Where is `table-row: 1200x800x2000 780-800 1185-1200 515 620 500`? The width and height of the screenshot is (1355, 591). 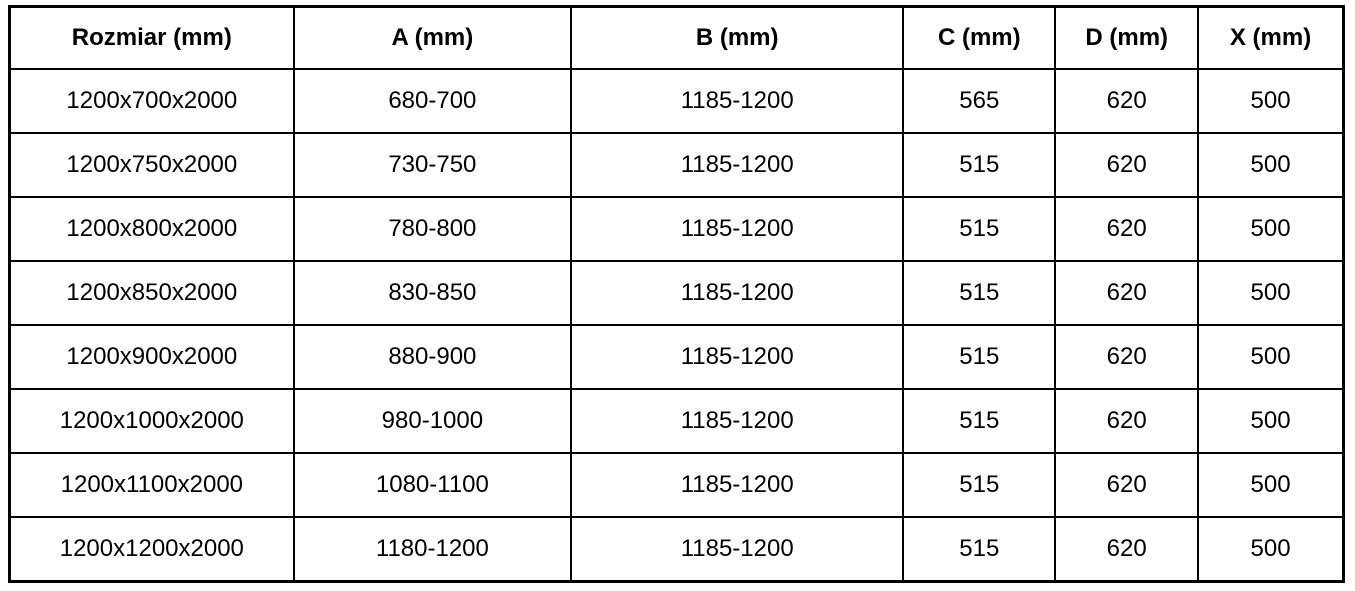
table-row: 1200x800x2000 780-800 1185-1200 515 620 500 is located at coordinates (676, 229).